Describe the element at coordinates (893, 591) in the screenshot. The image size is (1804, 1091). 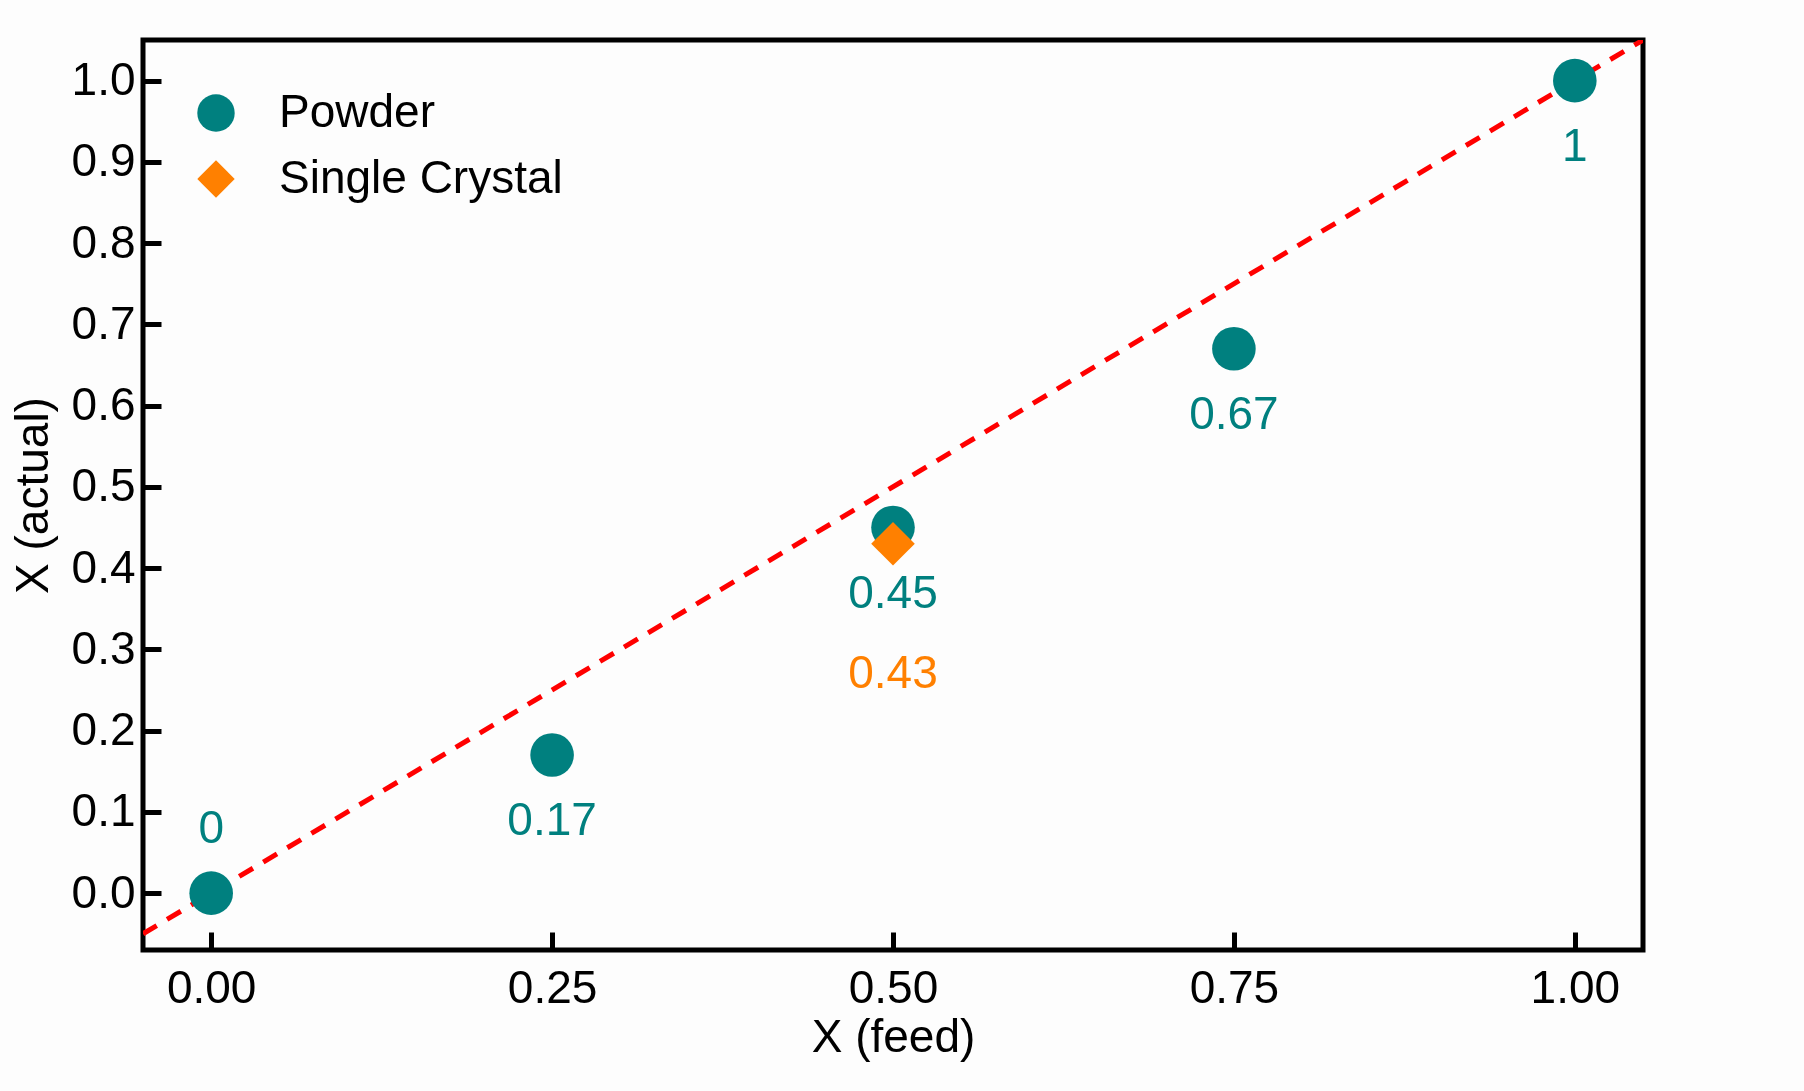
I see `data-label: 0.45` at that location.